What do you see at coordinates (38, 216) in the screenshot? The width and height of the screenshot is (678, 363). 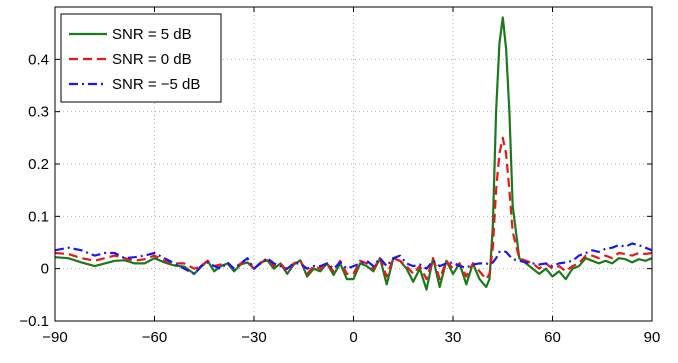 I see `y-tick-label: 0.1` at bounding box center [38, 216].